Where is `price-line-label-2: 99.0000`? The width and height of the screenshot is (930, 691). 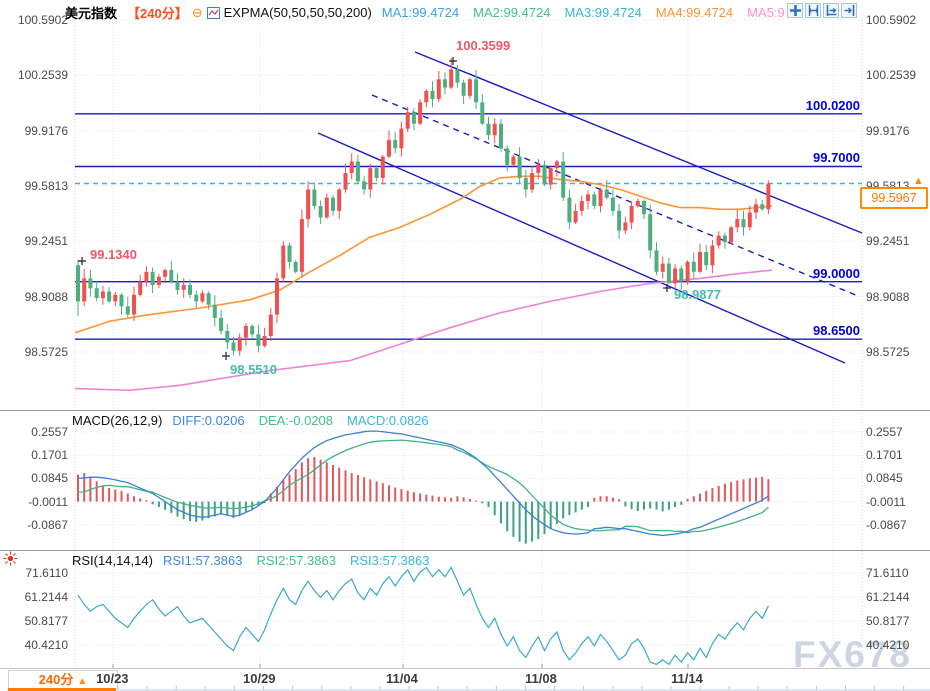
price-line-label-2: 99.0000 is located at coordinates (836, 273).